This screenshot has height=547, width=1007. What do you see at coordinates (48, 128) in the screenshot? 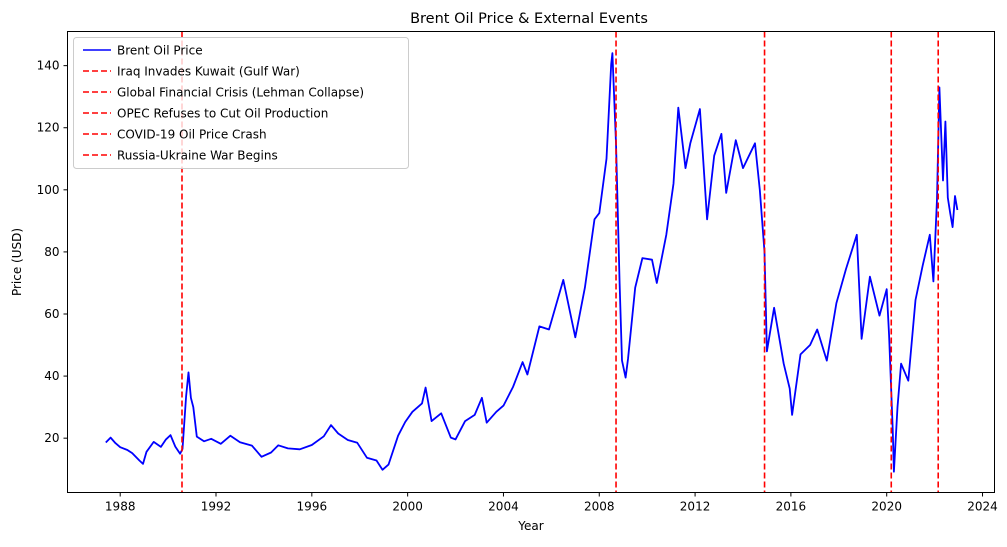
I see `y-tick-label: 120` at bounding box center [48, 128].